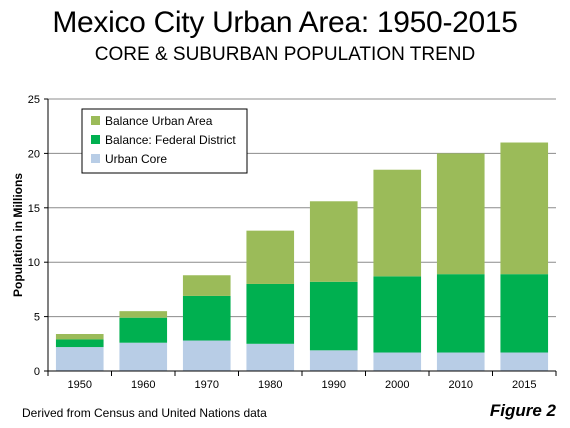  Describe the element at coordinates (524, 385) in the screenshot. I see `x-tick-label: 2015` at that location.